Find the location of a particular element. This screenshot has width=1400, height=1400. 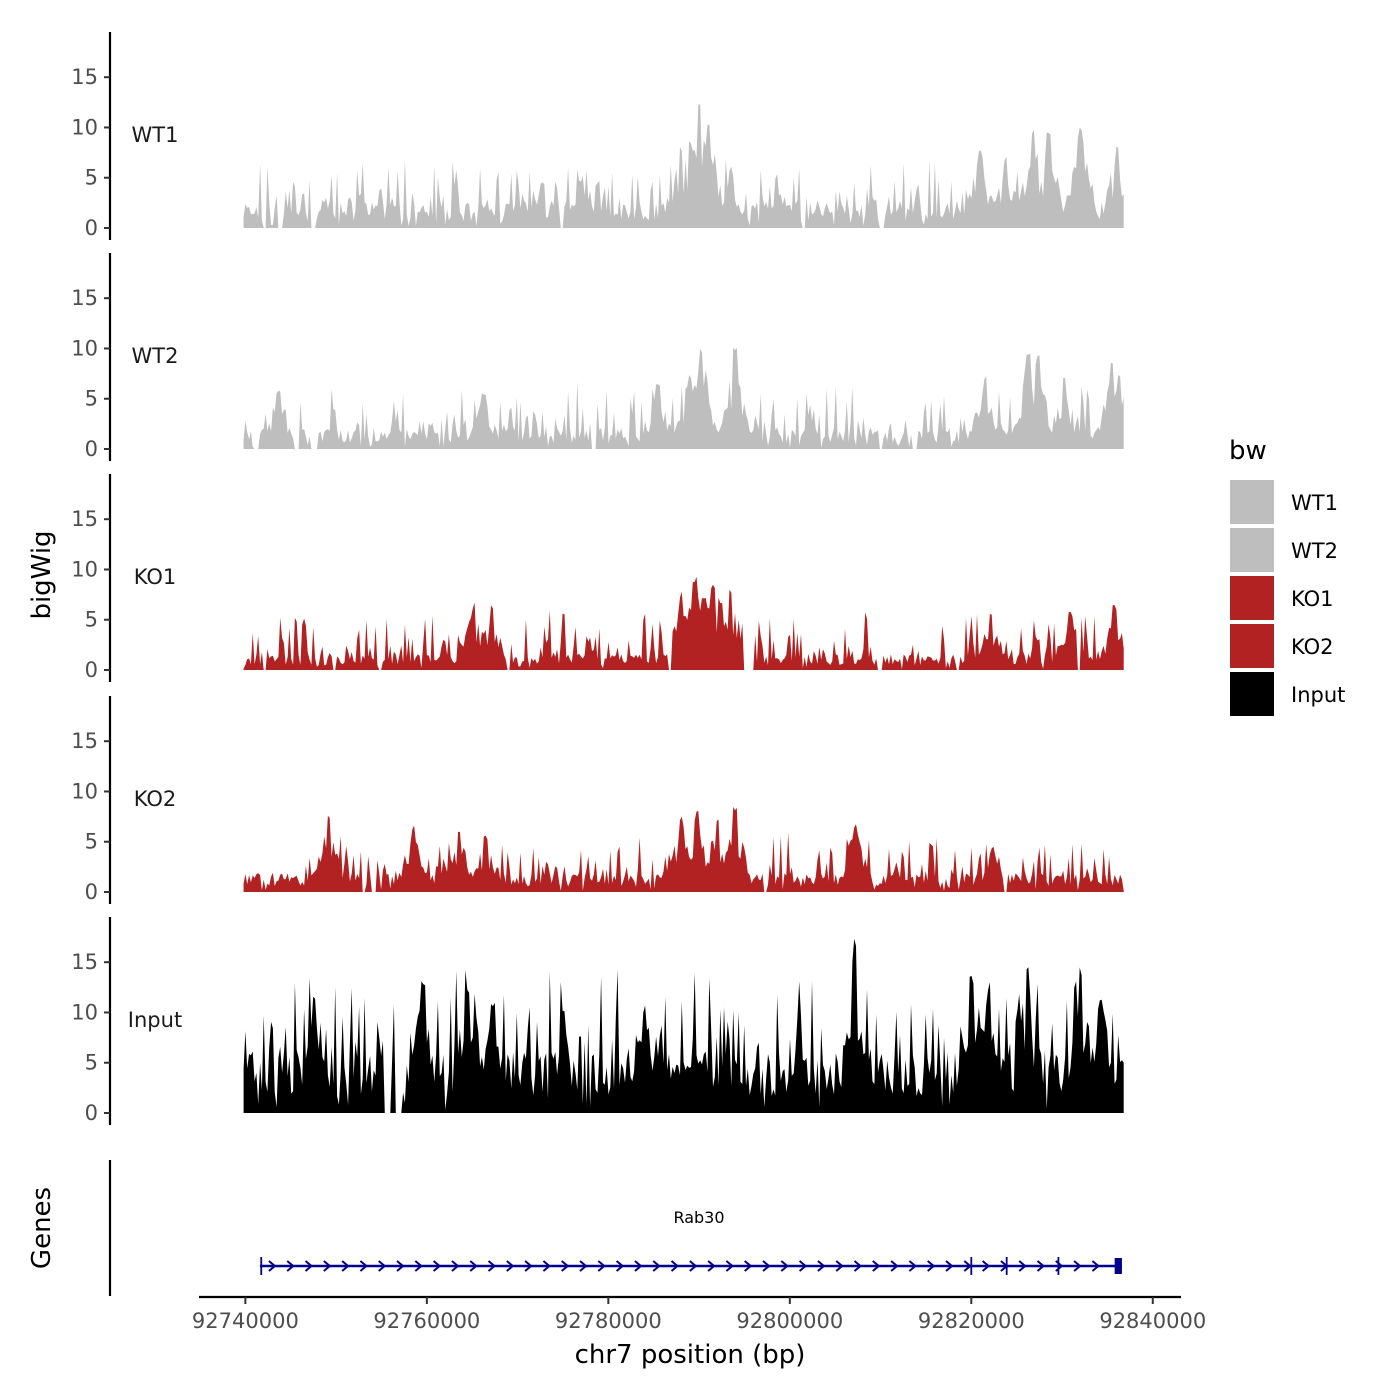

gene-exon is located at coordinates (1118, 1266).